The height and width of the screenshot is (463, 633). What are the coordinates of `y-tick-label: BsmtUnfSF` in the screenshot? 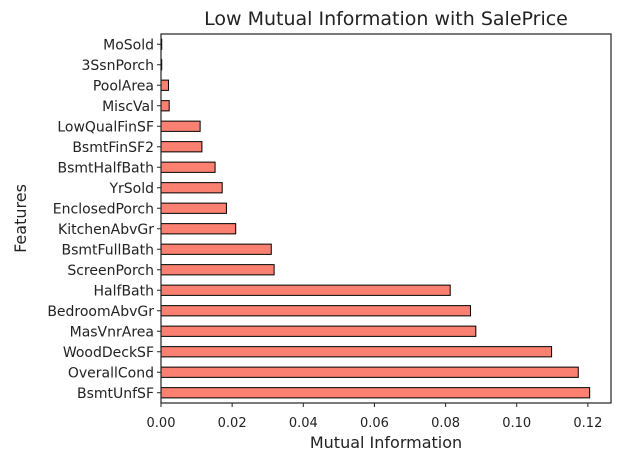 It's located at (115, 394).